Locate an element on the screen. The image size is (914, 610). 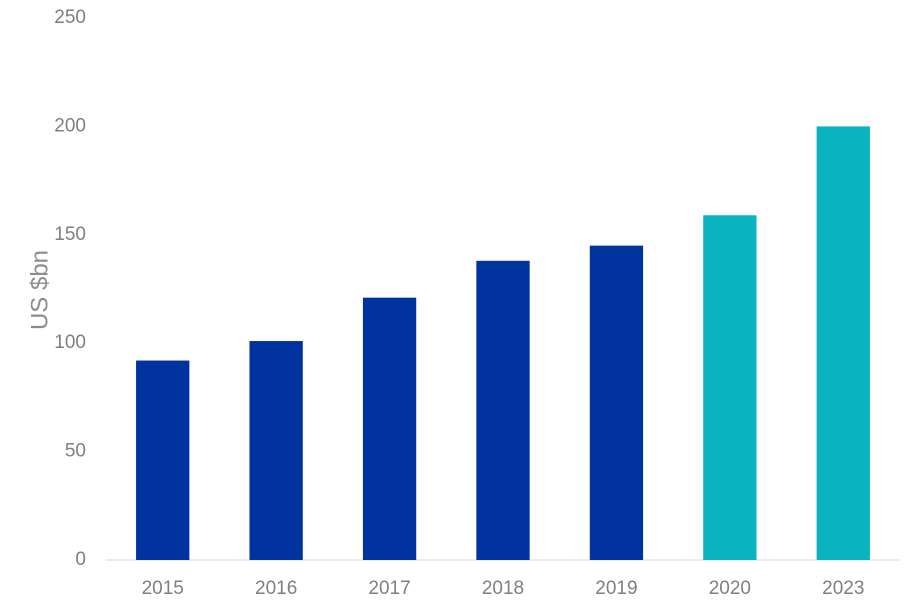
x-tick-label: 2015 is located at coordinates (163, 588).